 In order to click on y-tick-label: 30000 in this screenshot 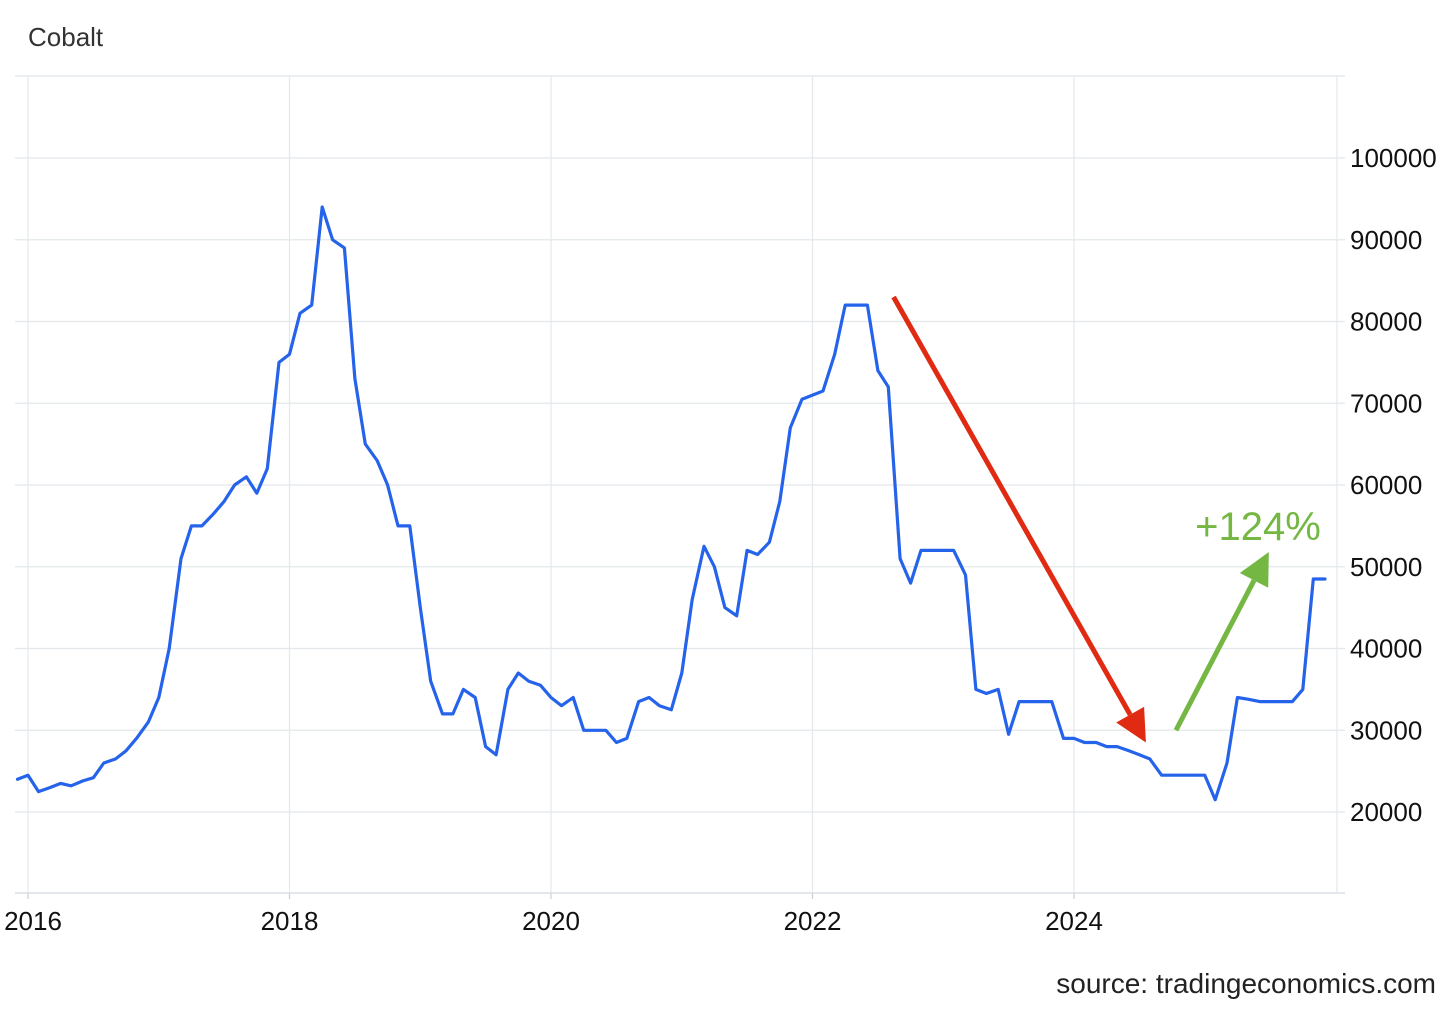, I will do `click(1386, 730)`.